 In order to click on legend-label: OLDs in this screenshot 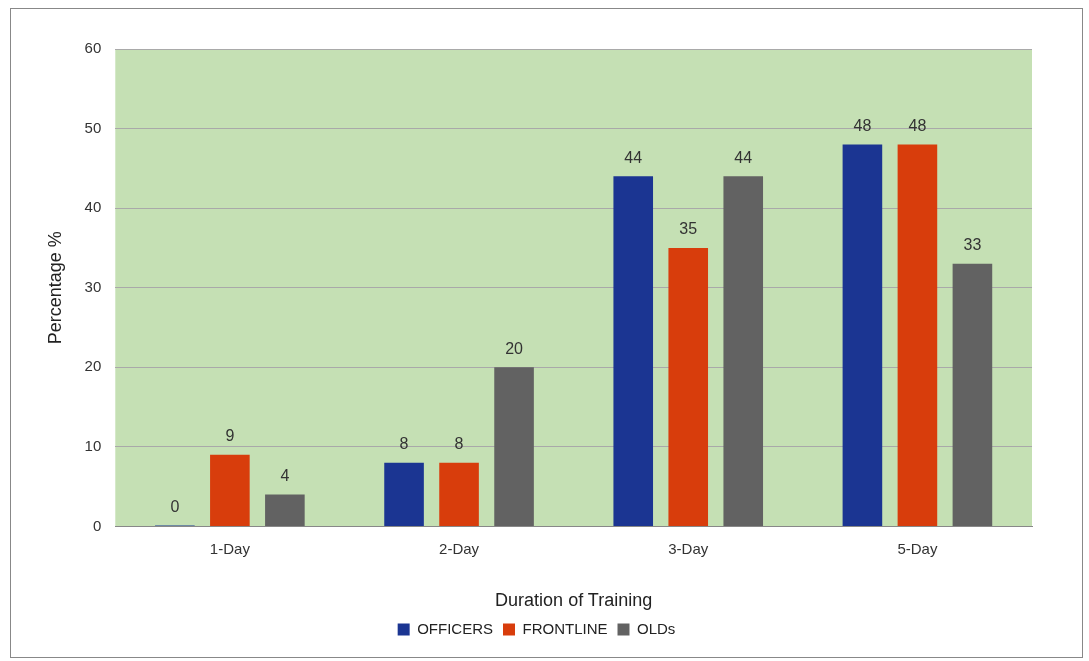, I will do `click(656, 628)`.